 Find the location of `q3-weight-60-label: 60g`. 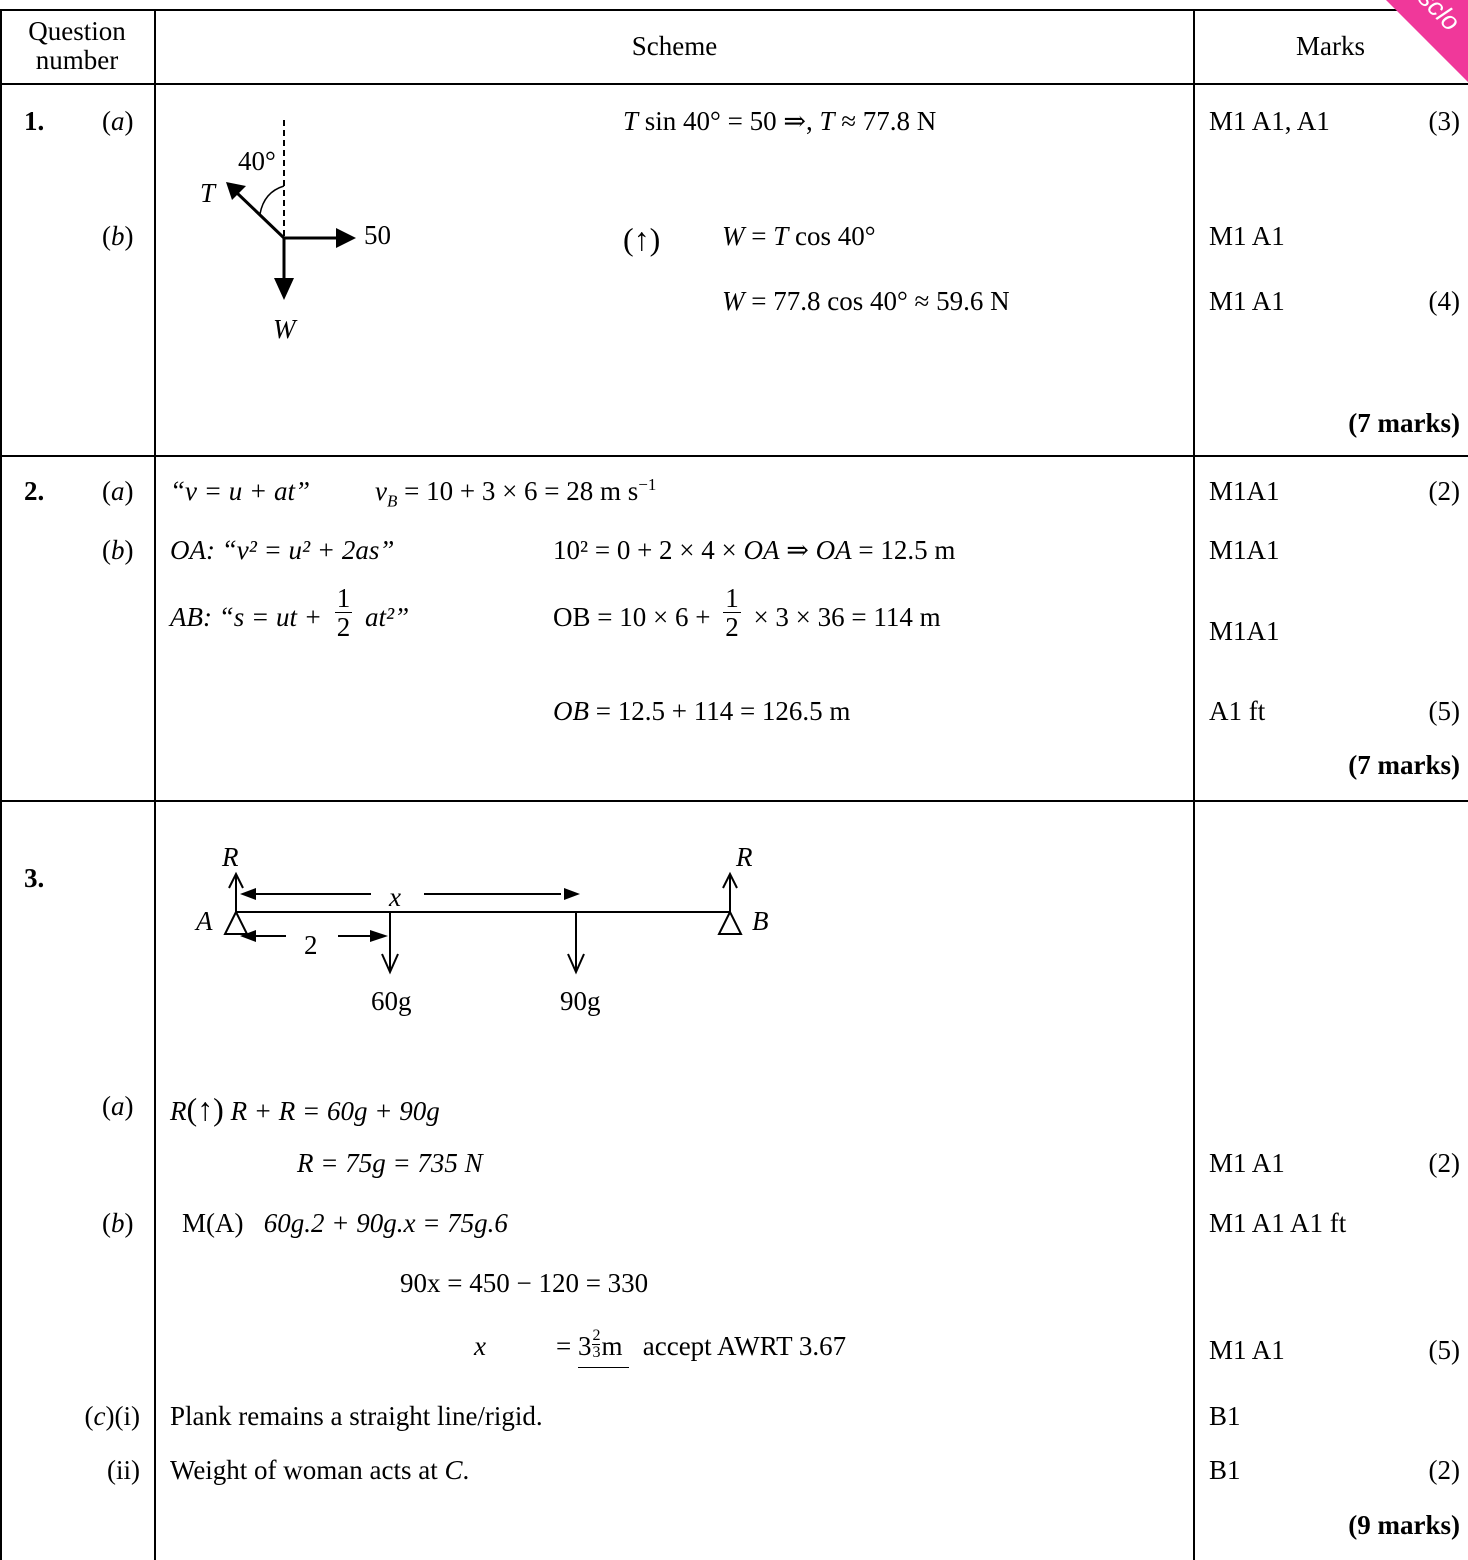

q3-weight-60-label: 60g is located at coordinates (391, 1001).